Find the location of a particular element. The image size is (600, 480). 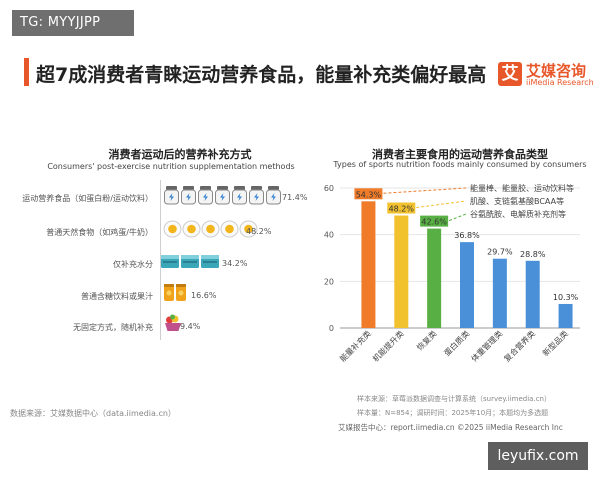

tag-label: TG: MYYJJPP is located at coordinates (73, 23).